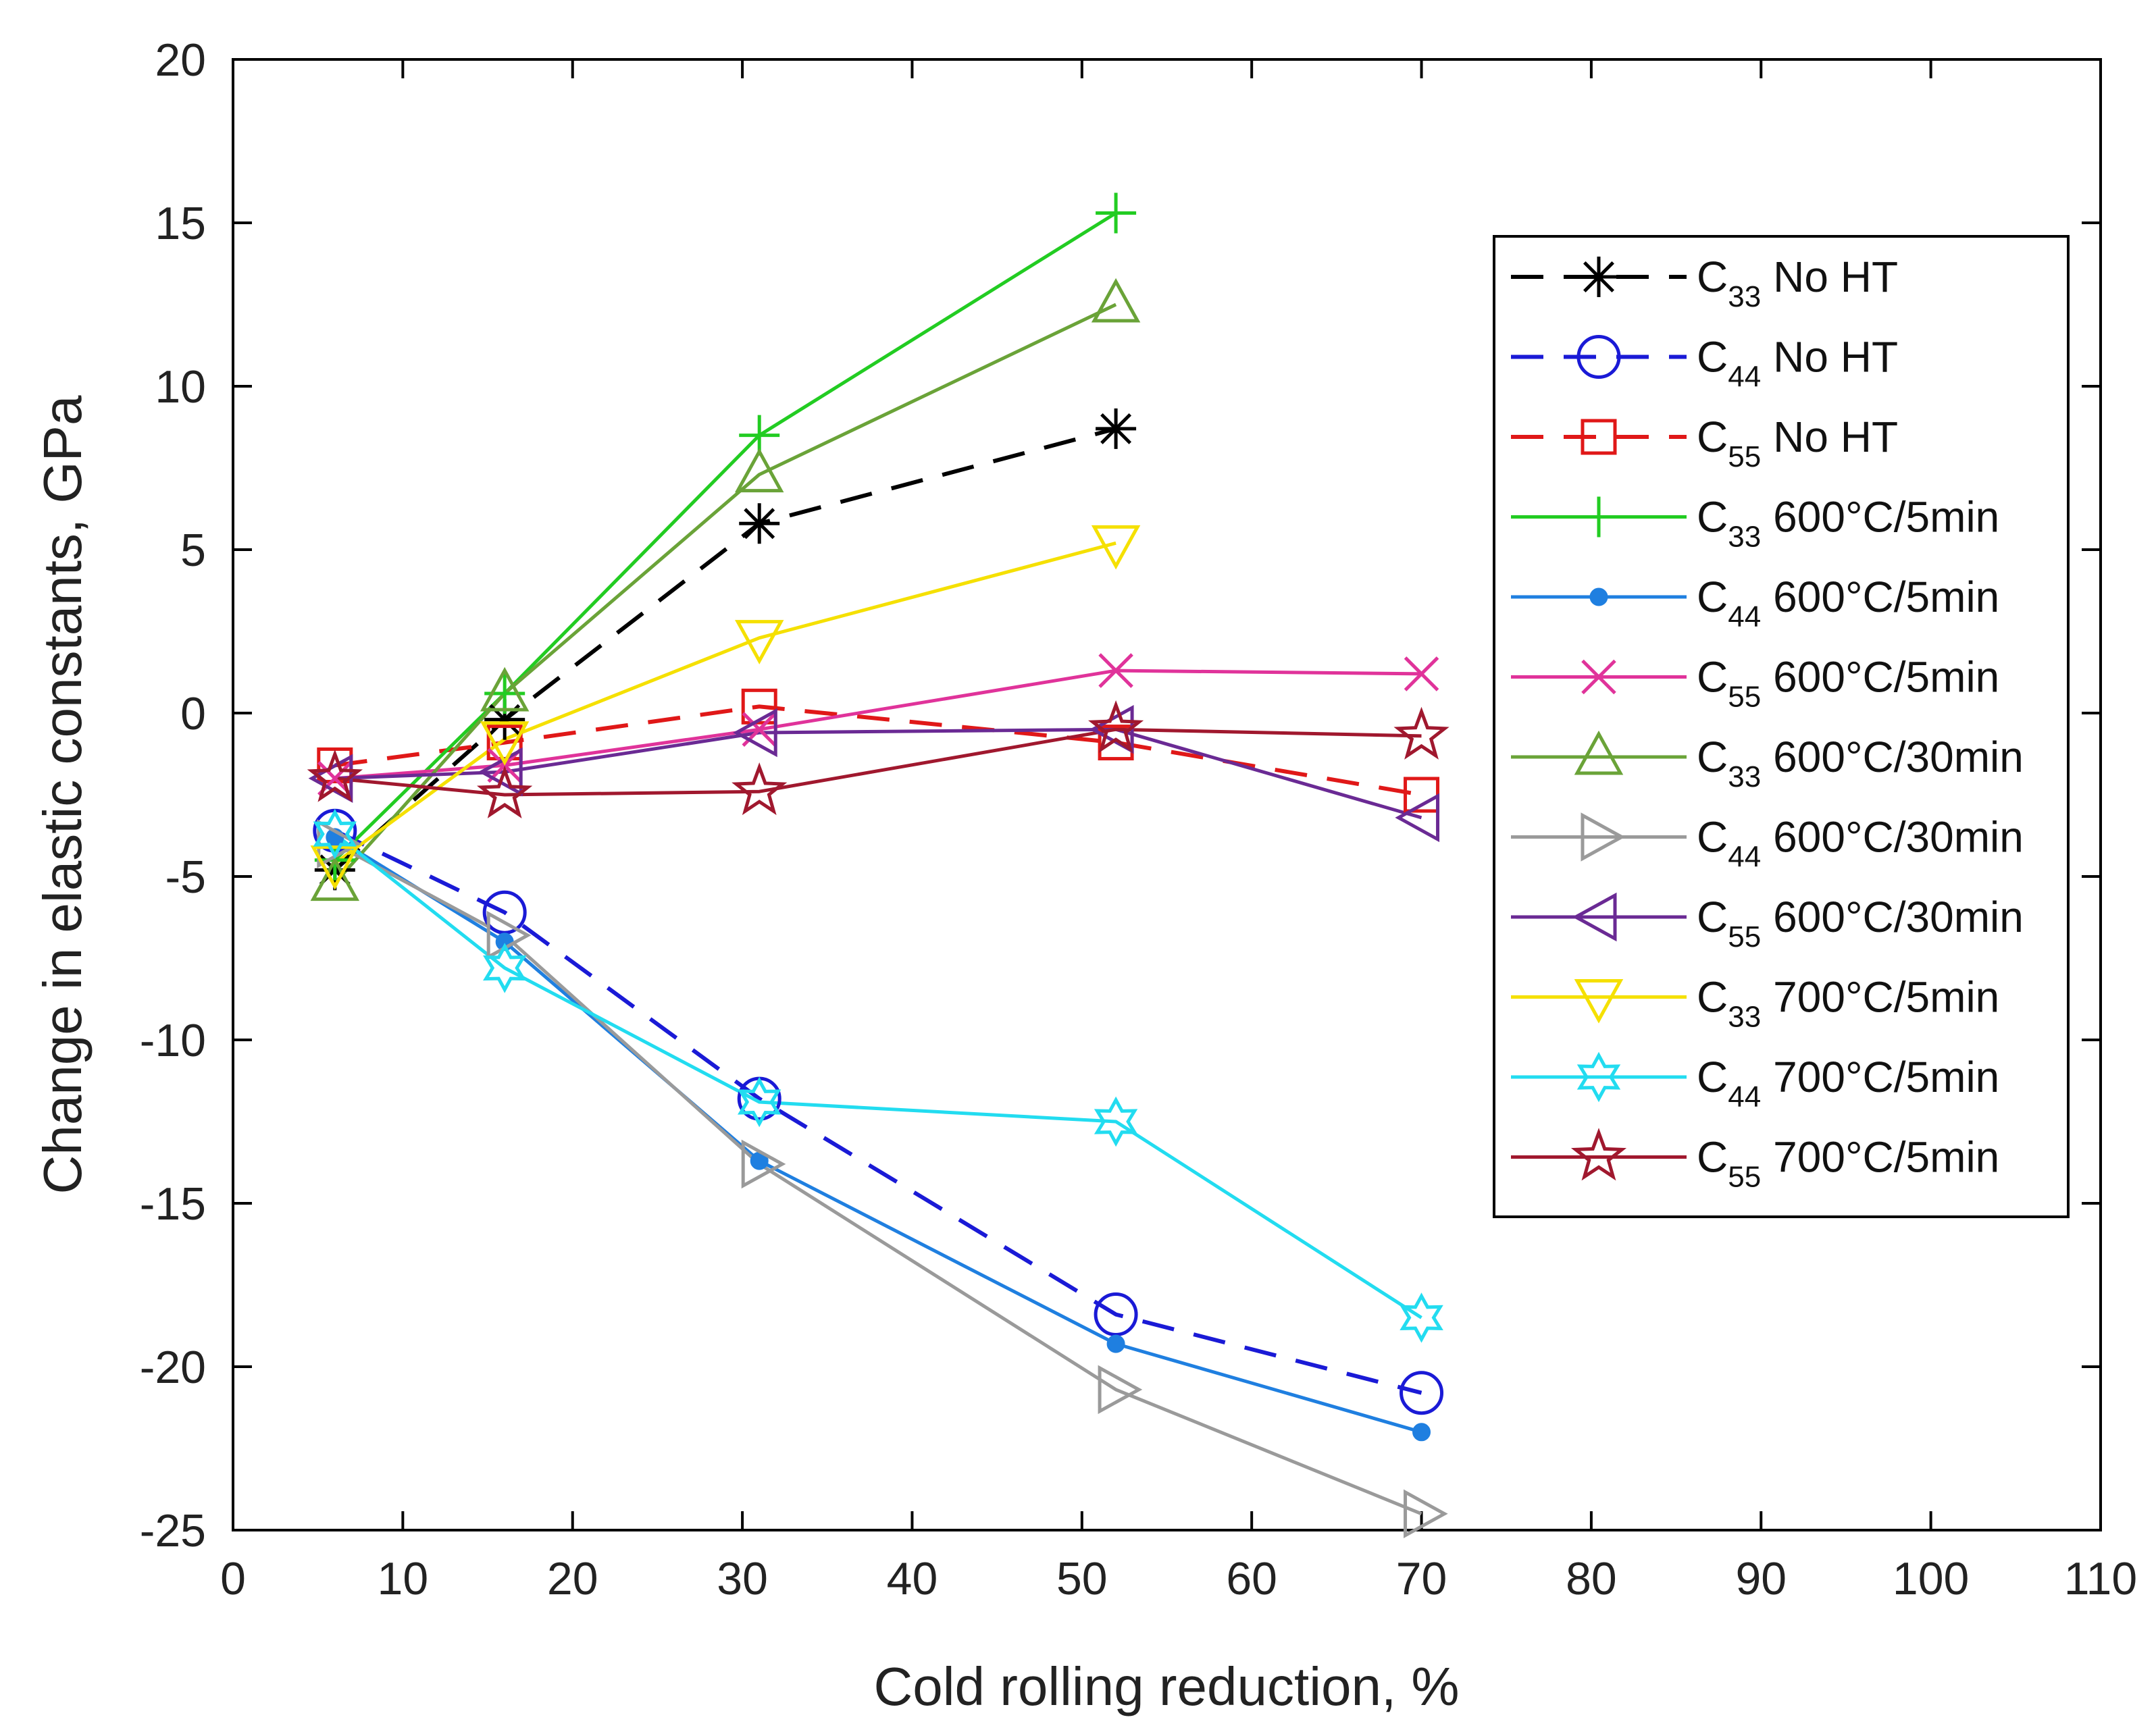  What do you see at coordinates (173, 1530) in the screenshot?
I see `y-tick-label: -25` at bounding box center [173, 1530].